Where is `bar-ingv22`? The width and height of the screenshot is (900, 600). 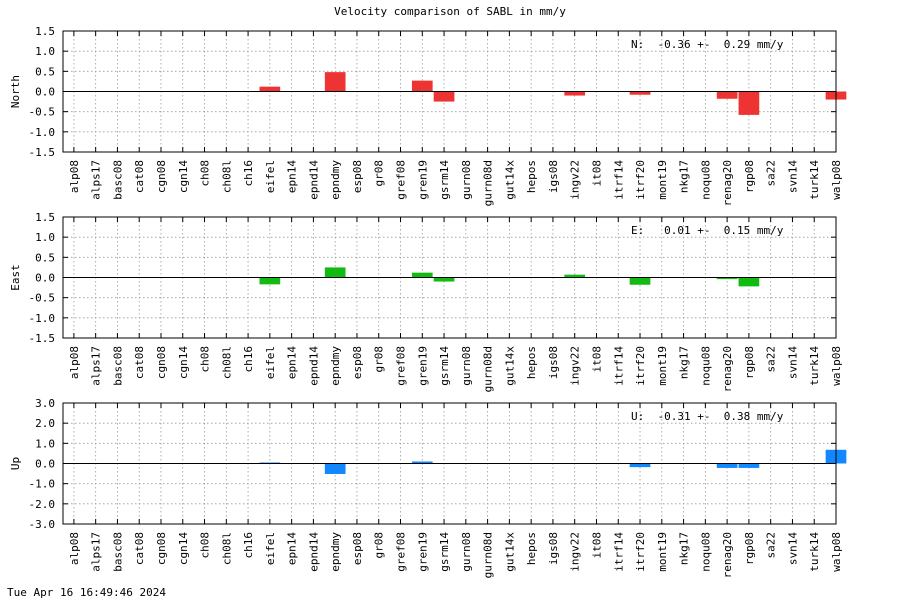
bar-ingv22 is located at coordinates (575, 93).